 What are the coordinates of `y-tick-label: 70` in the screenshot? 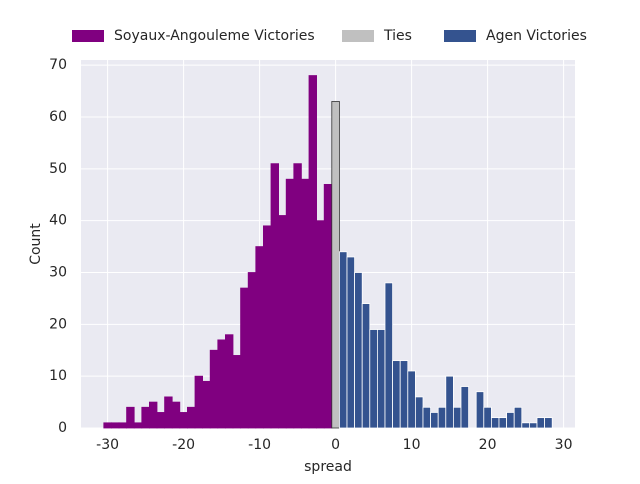 It's located at (58, 65).